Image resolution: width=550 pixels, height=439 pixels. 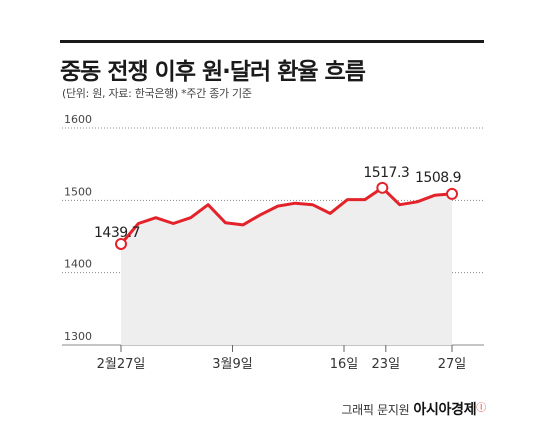 What do you see at coordinates (452, 364) in the screenshot?
I see `x-tick-label: 27일` at bounding box center [452, 364].